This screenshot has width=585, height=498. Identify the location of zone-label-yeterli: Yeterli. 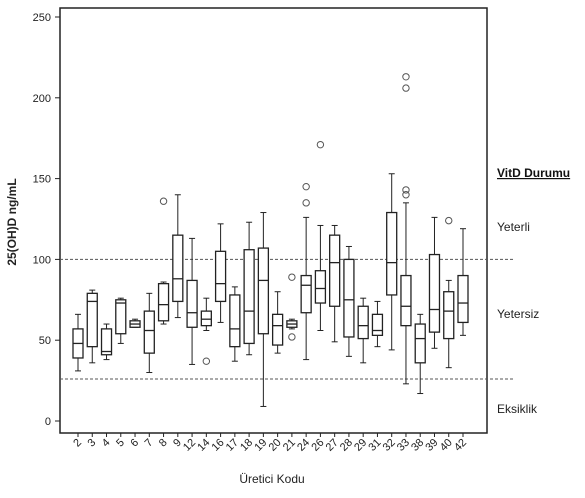
(513, 227).